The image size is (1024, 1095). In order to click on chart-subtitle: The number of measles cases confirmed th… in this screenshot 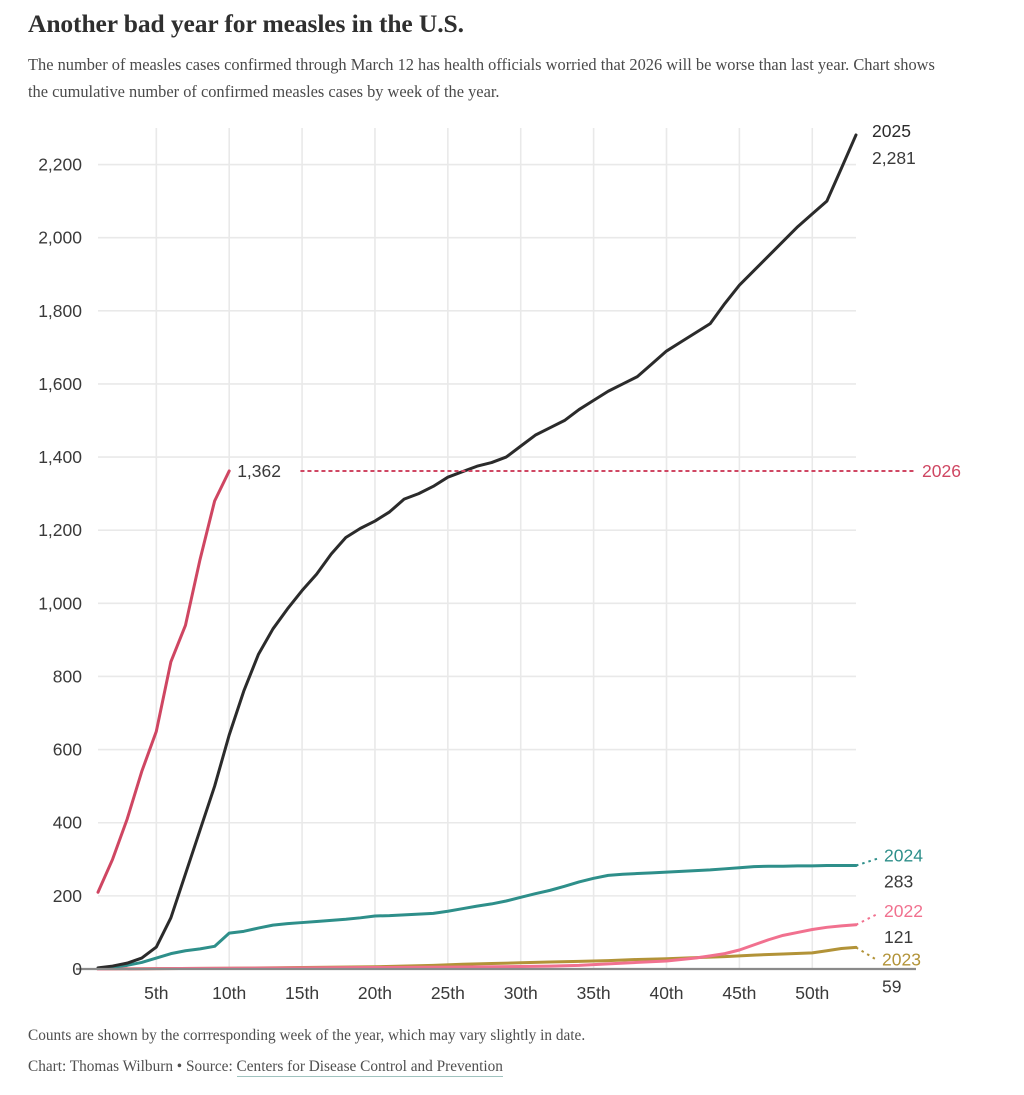, I will do `click(481, 78)`.